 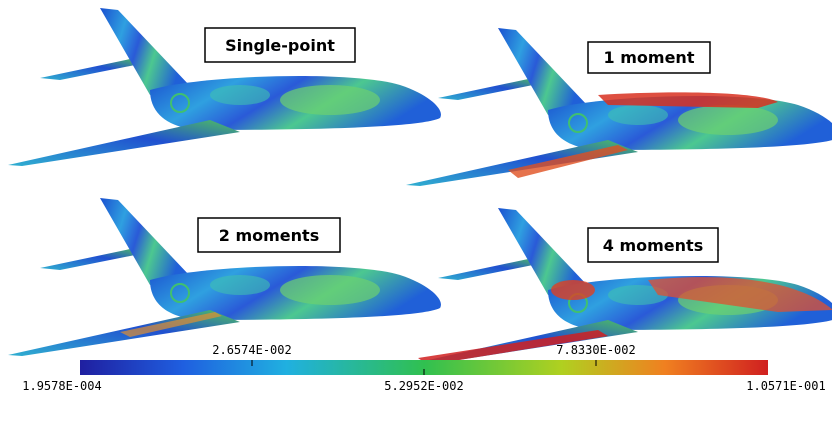 I want to click on panel-label: 2 moments, so click(x=269, y=235).